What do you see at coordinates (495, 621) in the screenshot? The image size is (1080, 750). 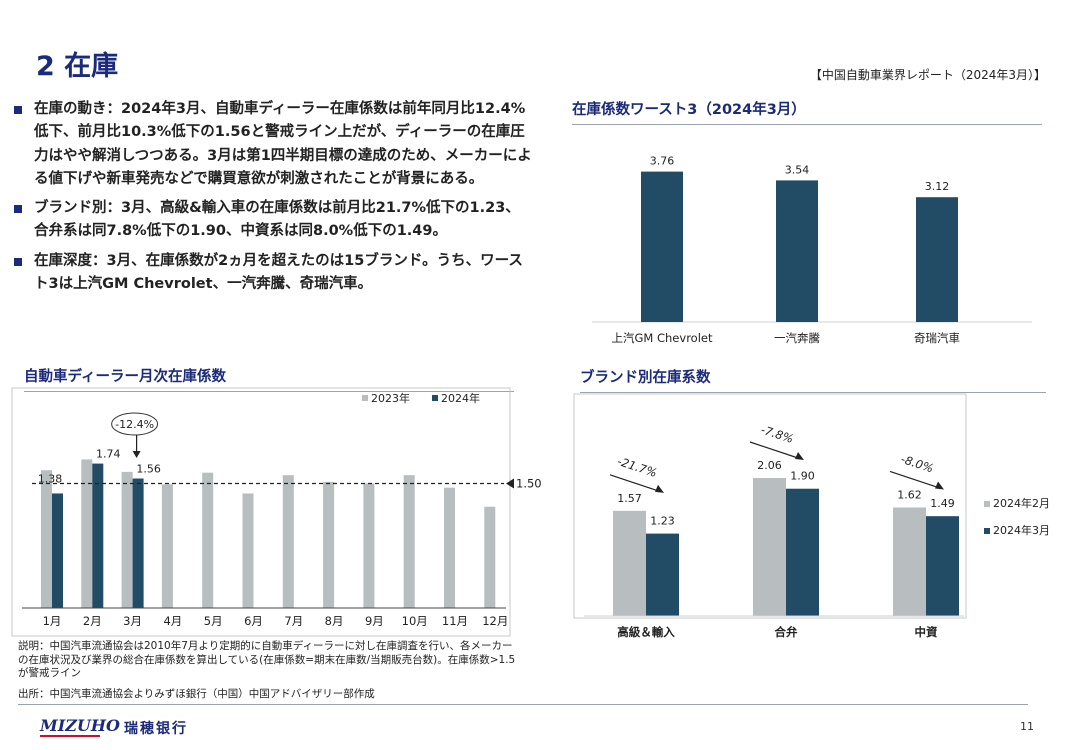 I see `month-label: 12月` at bounding box center [495, 621].